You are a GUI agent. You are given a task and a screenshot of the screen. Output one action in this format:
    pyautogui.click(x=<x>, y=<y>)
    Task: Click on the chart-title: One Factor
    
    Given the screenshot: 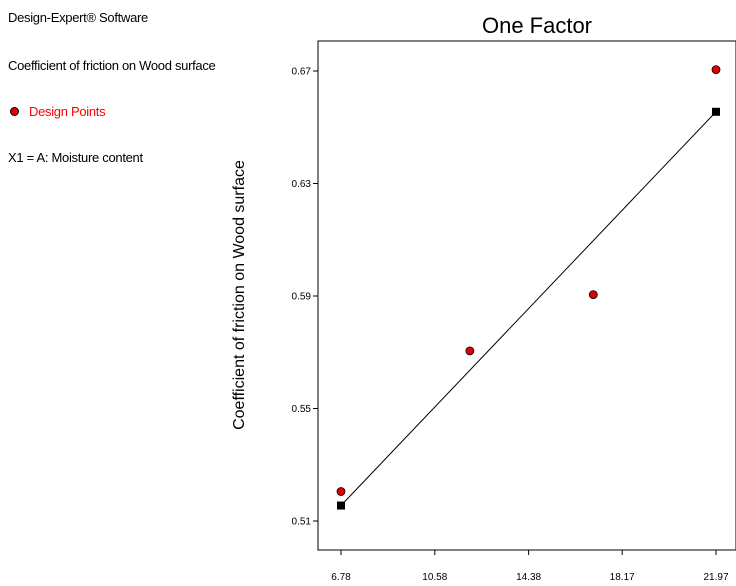 What is the action you would take?
    pyautogui.click(x=537, y=25)
    